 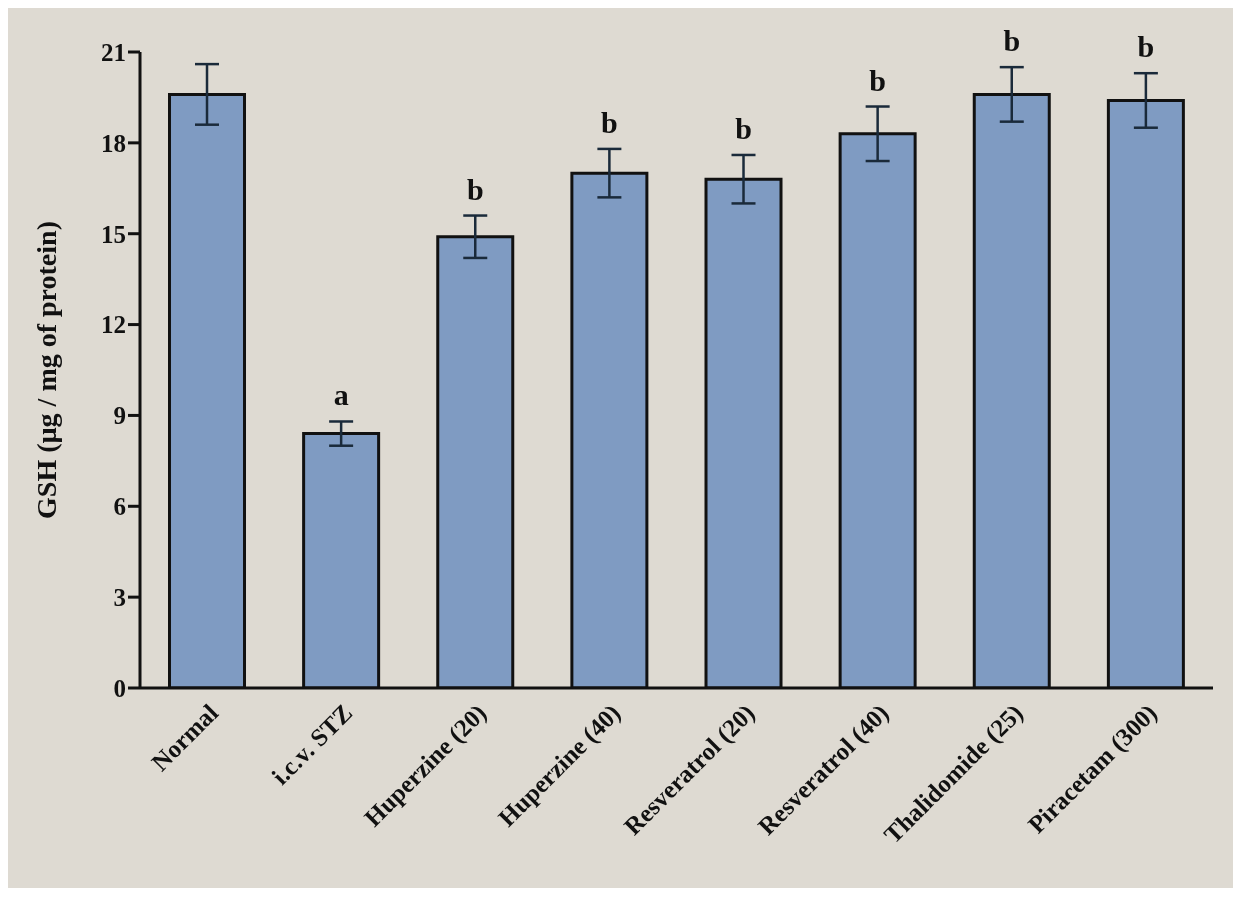 What do you see at coordinates (119, 598) in the screenshot?
I see `y-tick-label: 3` at bounding box center [119, 598].